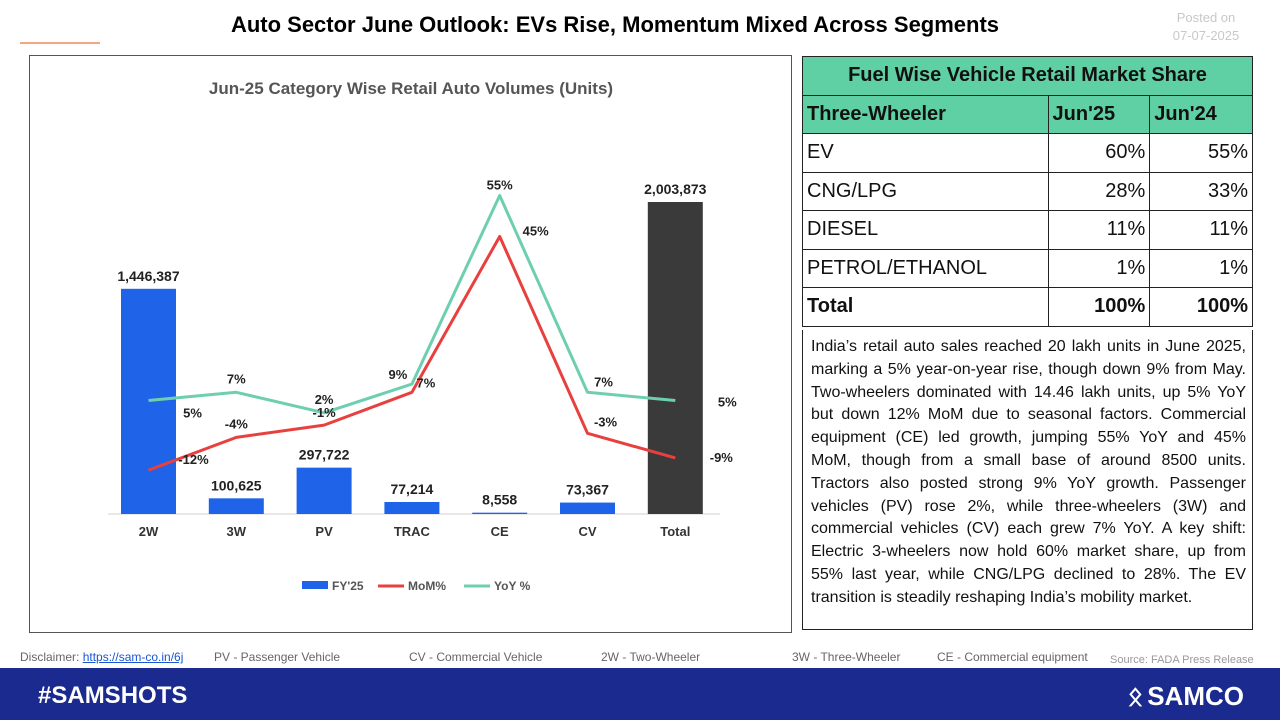  Describe the element at coordinates (1099, 191) in the screenshot. I see `row-jun25-value: 28%` at that location.